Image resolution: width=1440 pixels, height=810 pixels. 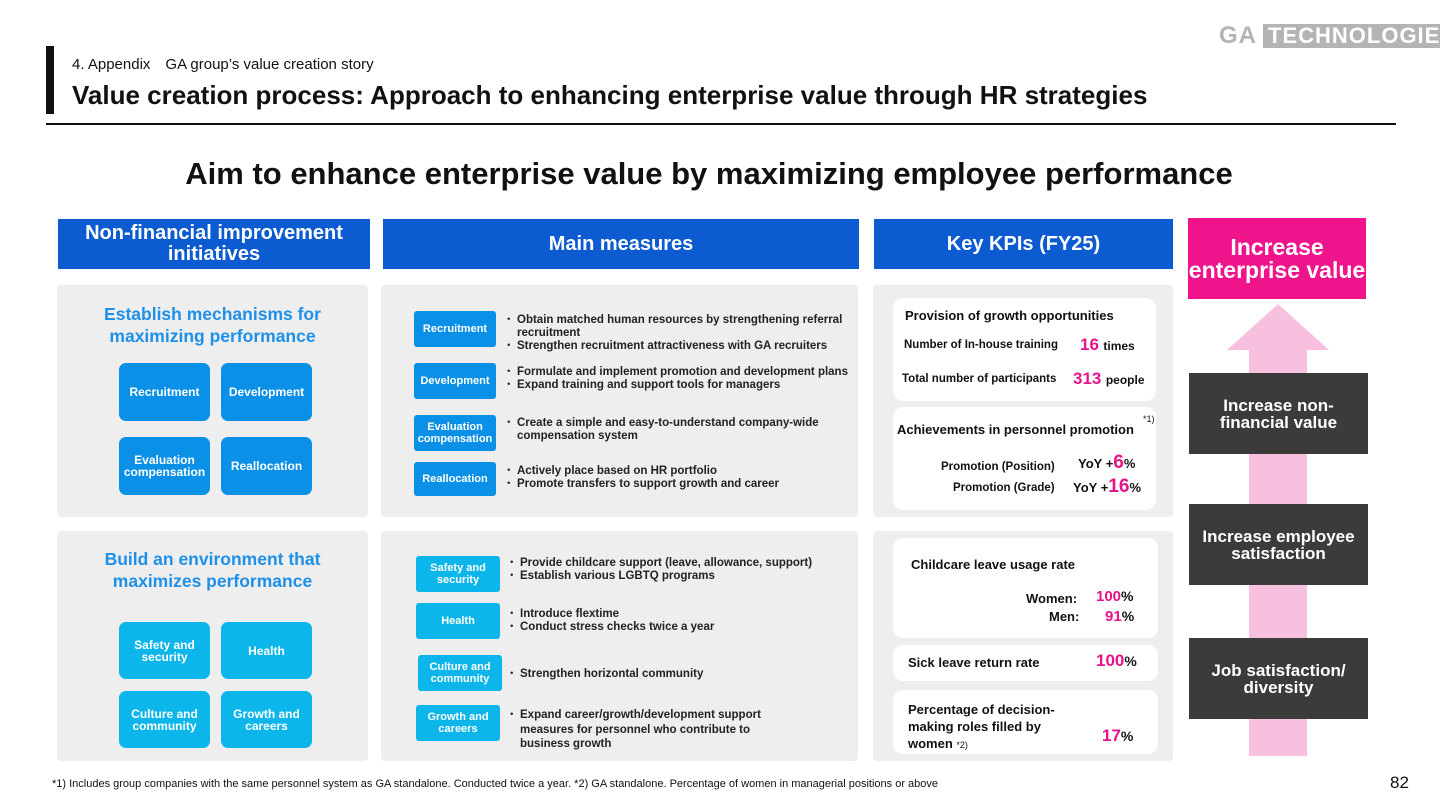 What do you see at coordinates (1109, 596) in the screenshot?
I see `women-number: 100` at bounding box center [1109, 596].